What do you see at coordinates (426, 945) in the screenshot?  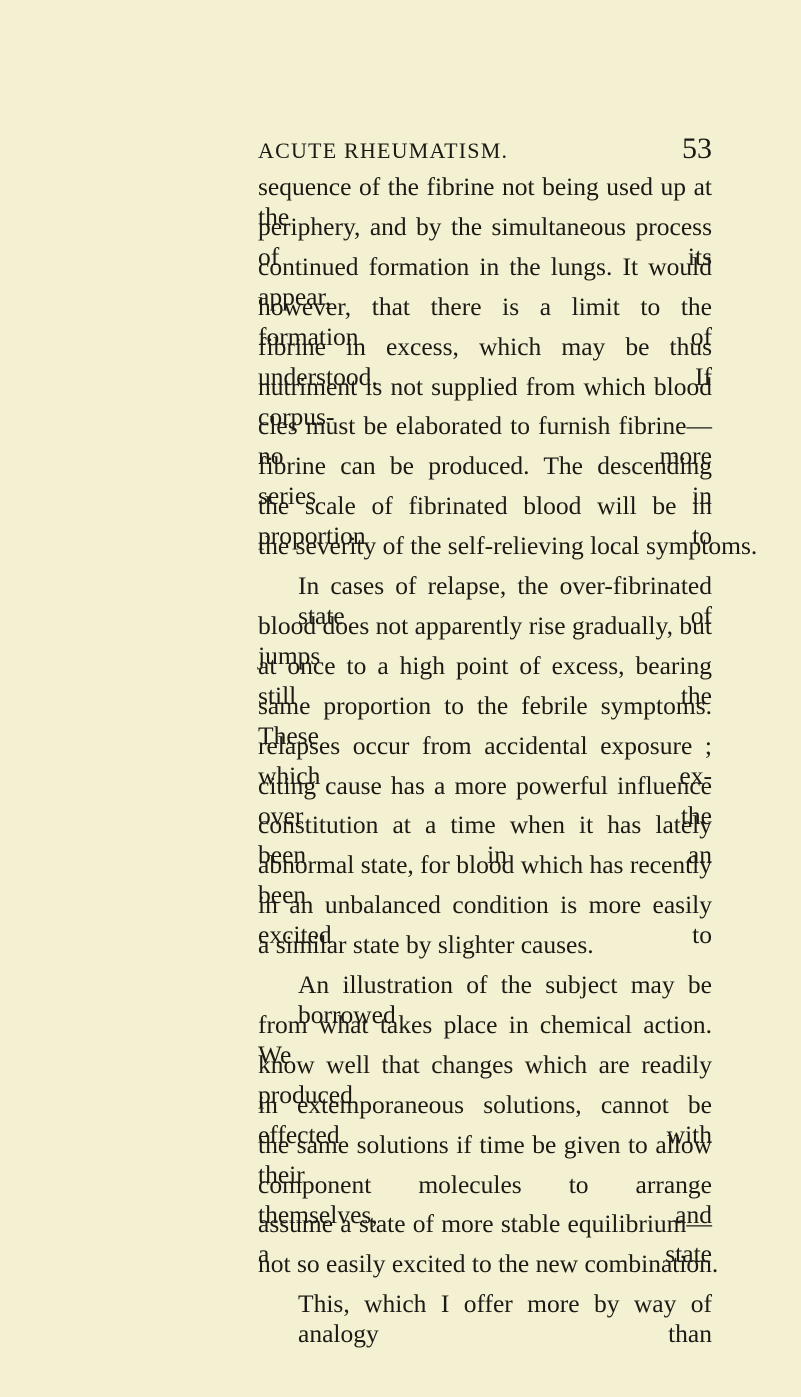 I see `text-line: a similar state by slighter causes.` at bounding box center [426, 945].